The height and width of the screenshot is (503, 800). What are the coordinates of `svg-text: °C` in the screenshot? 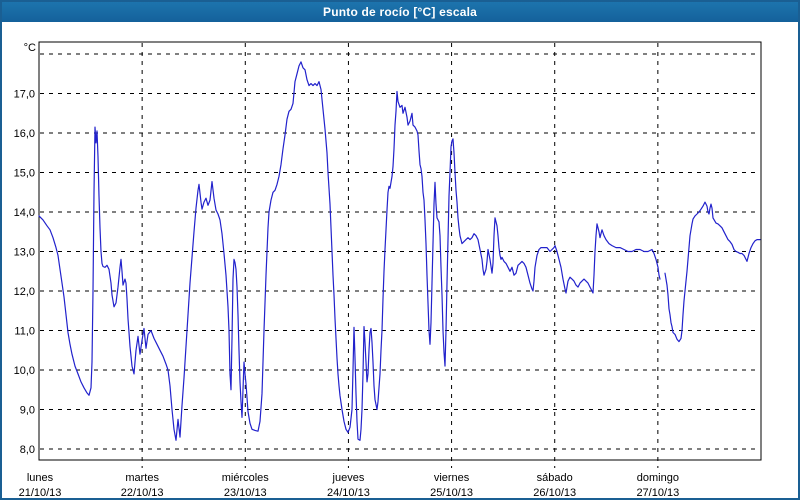 It's located at (30, 48).